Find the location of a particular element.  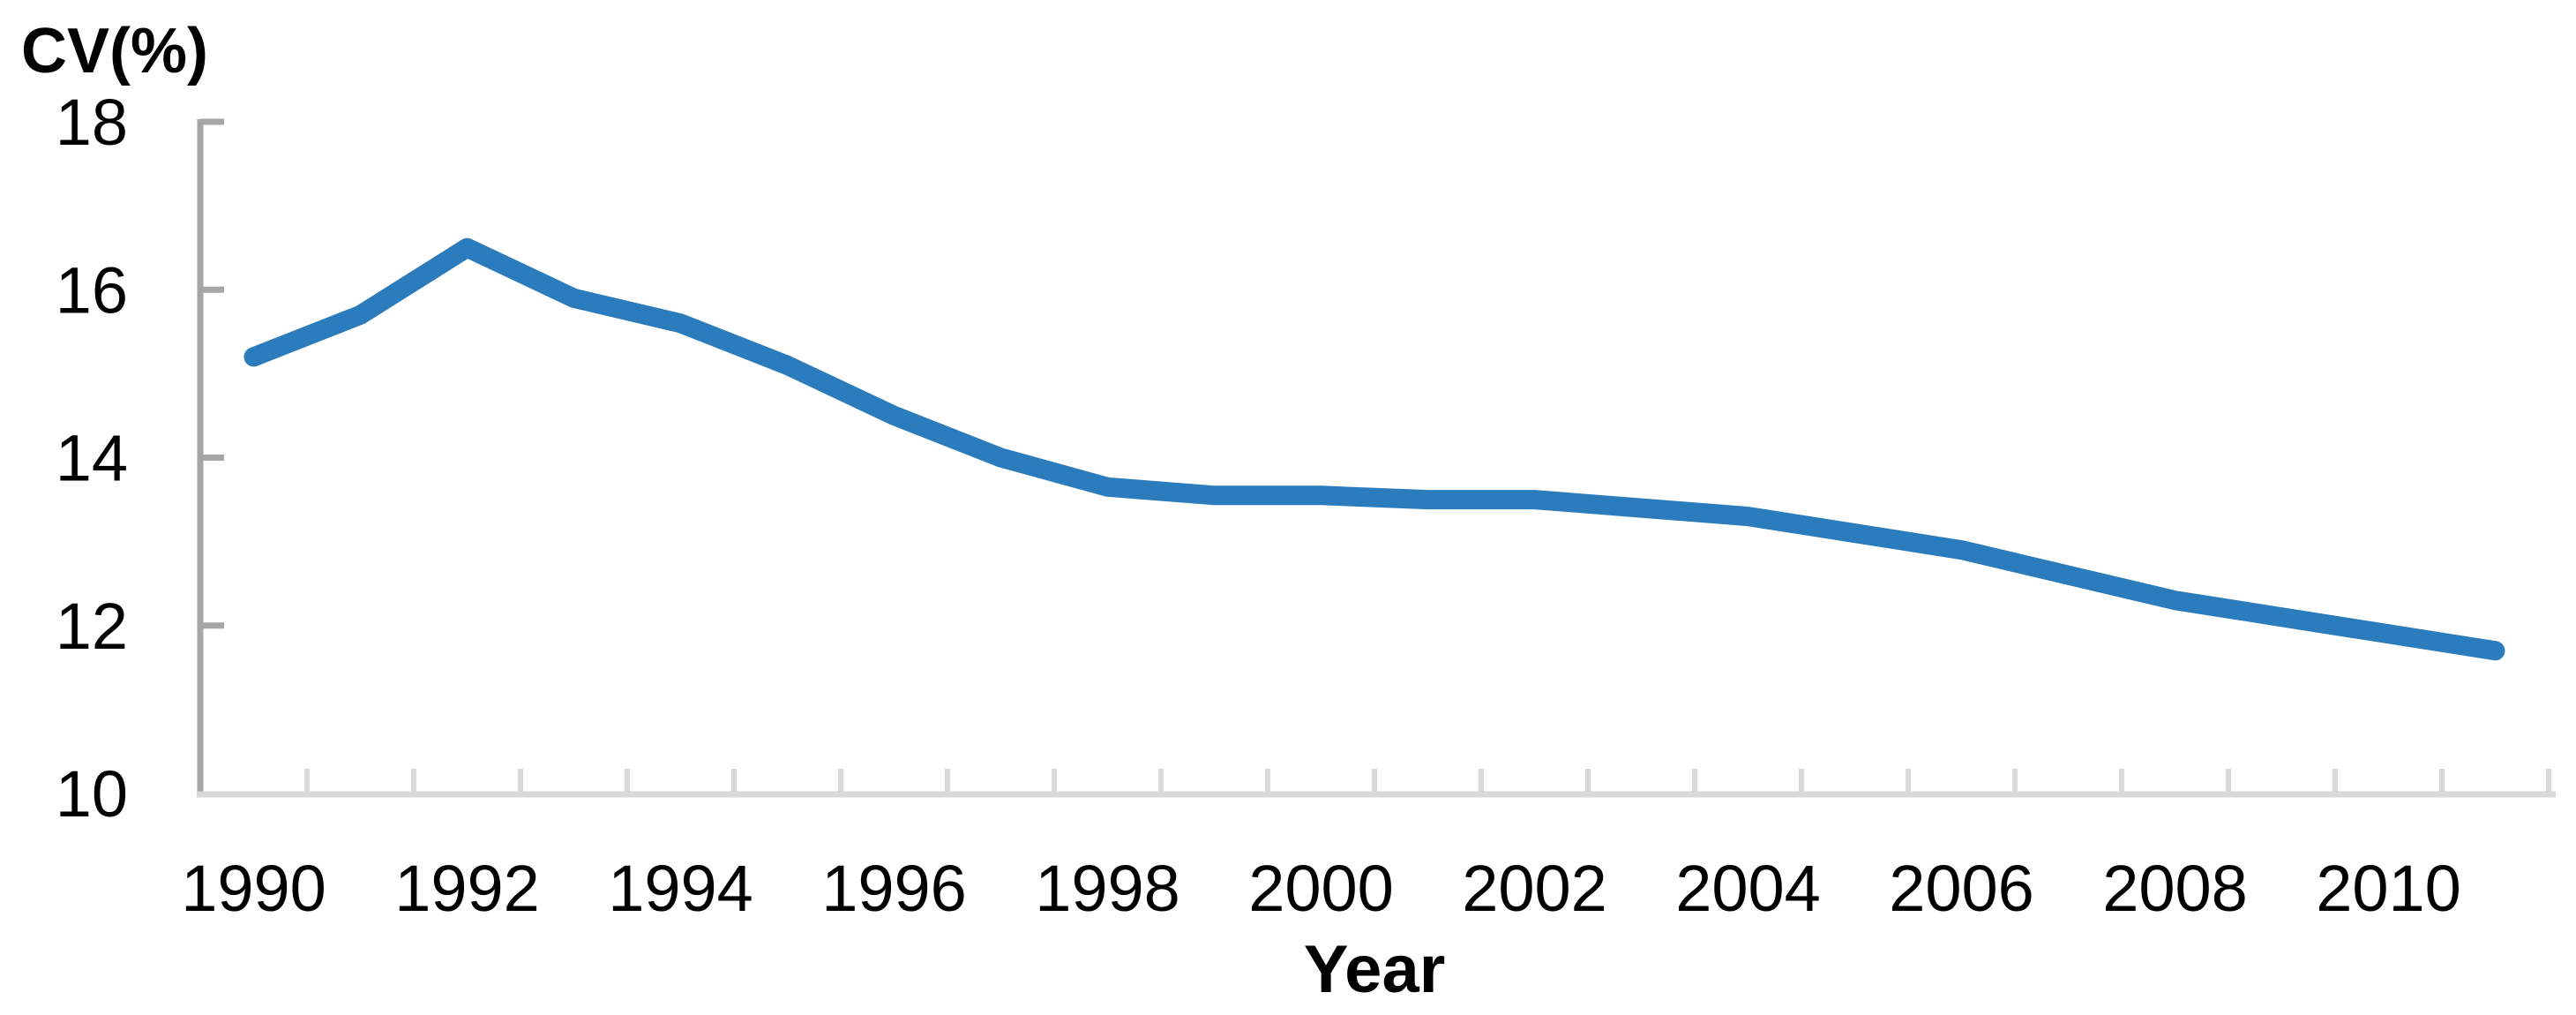

y-axis-tick-labels: 18 16 14 12 10 is located at coordinates (92, 458).